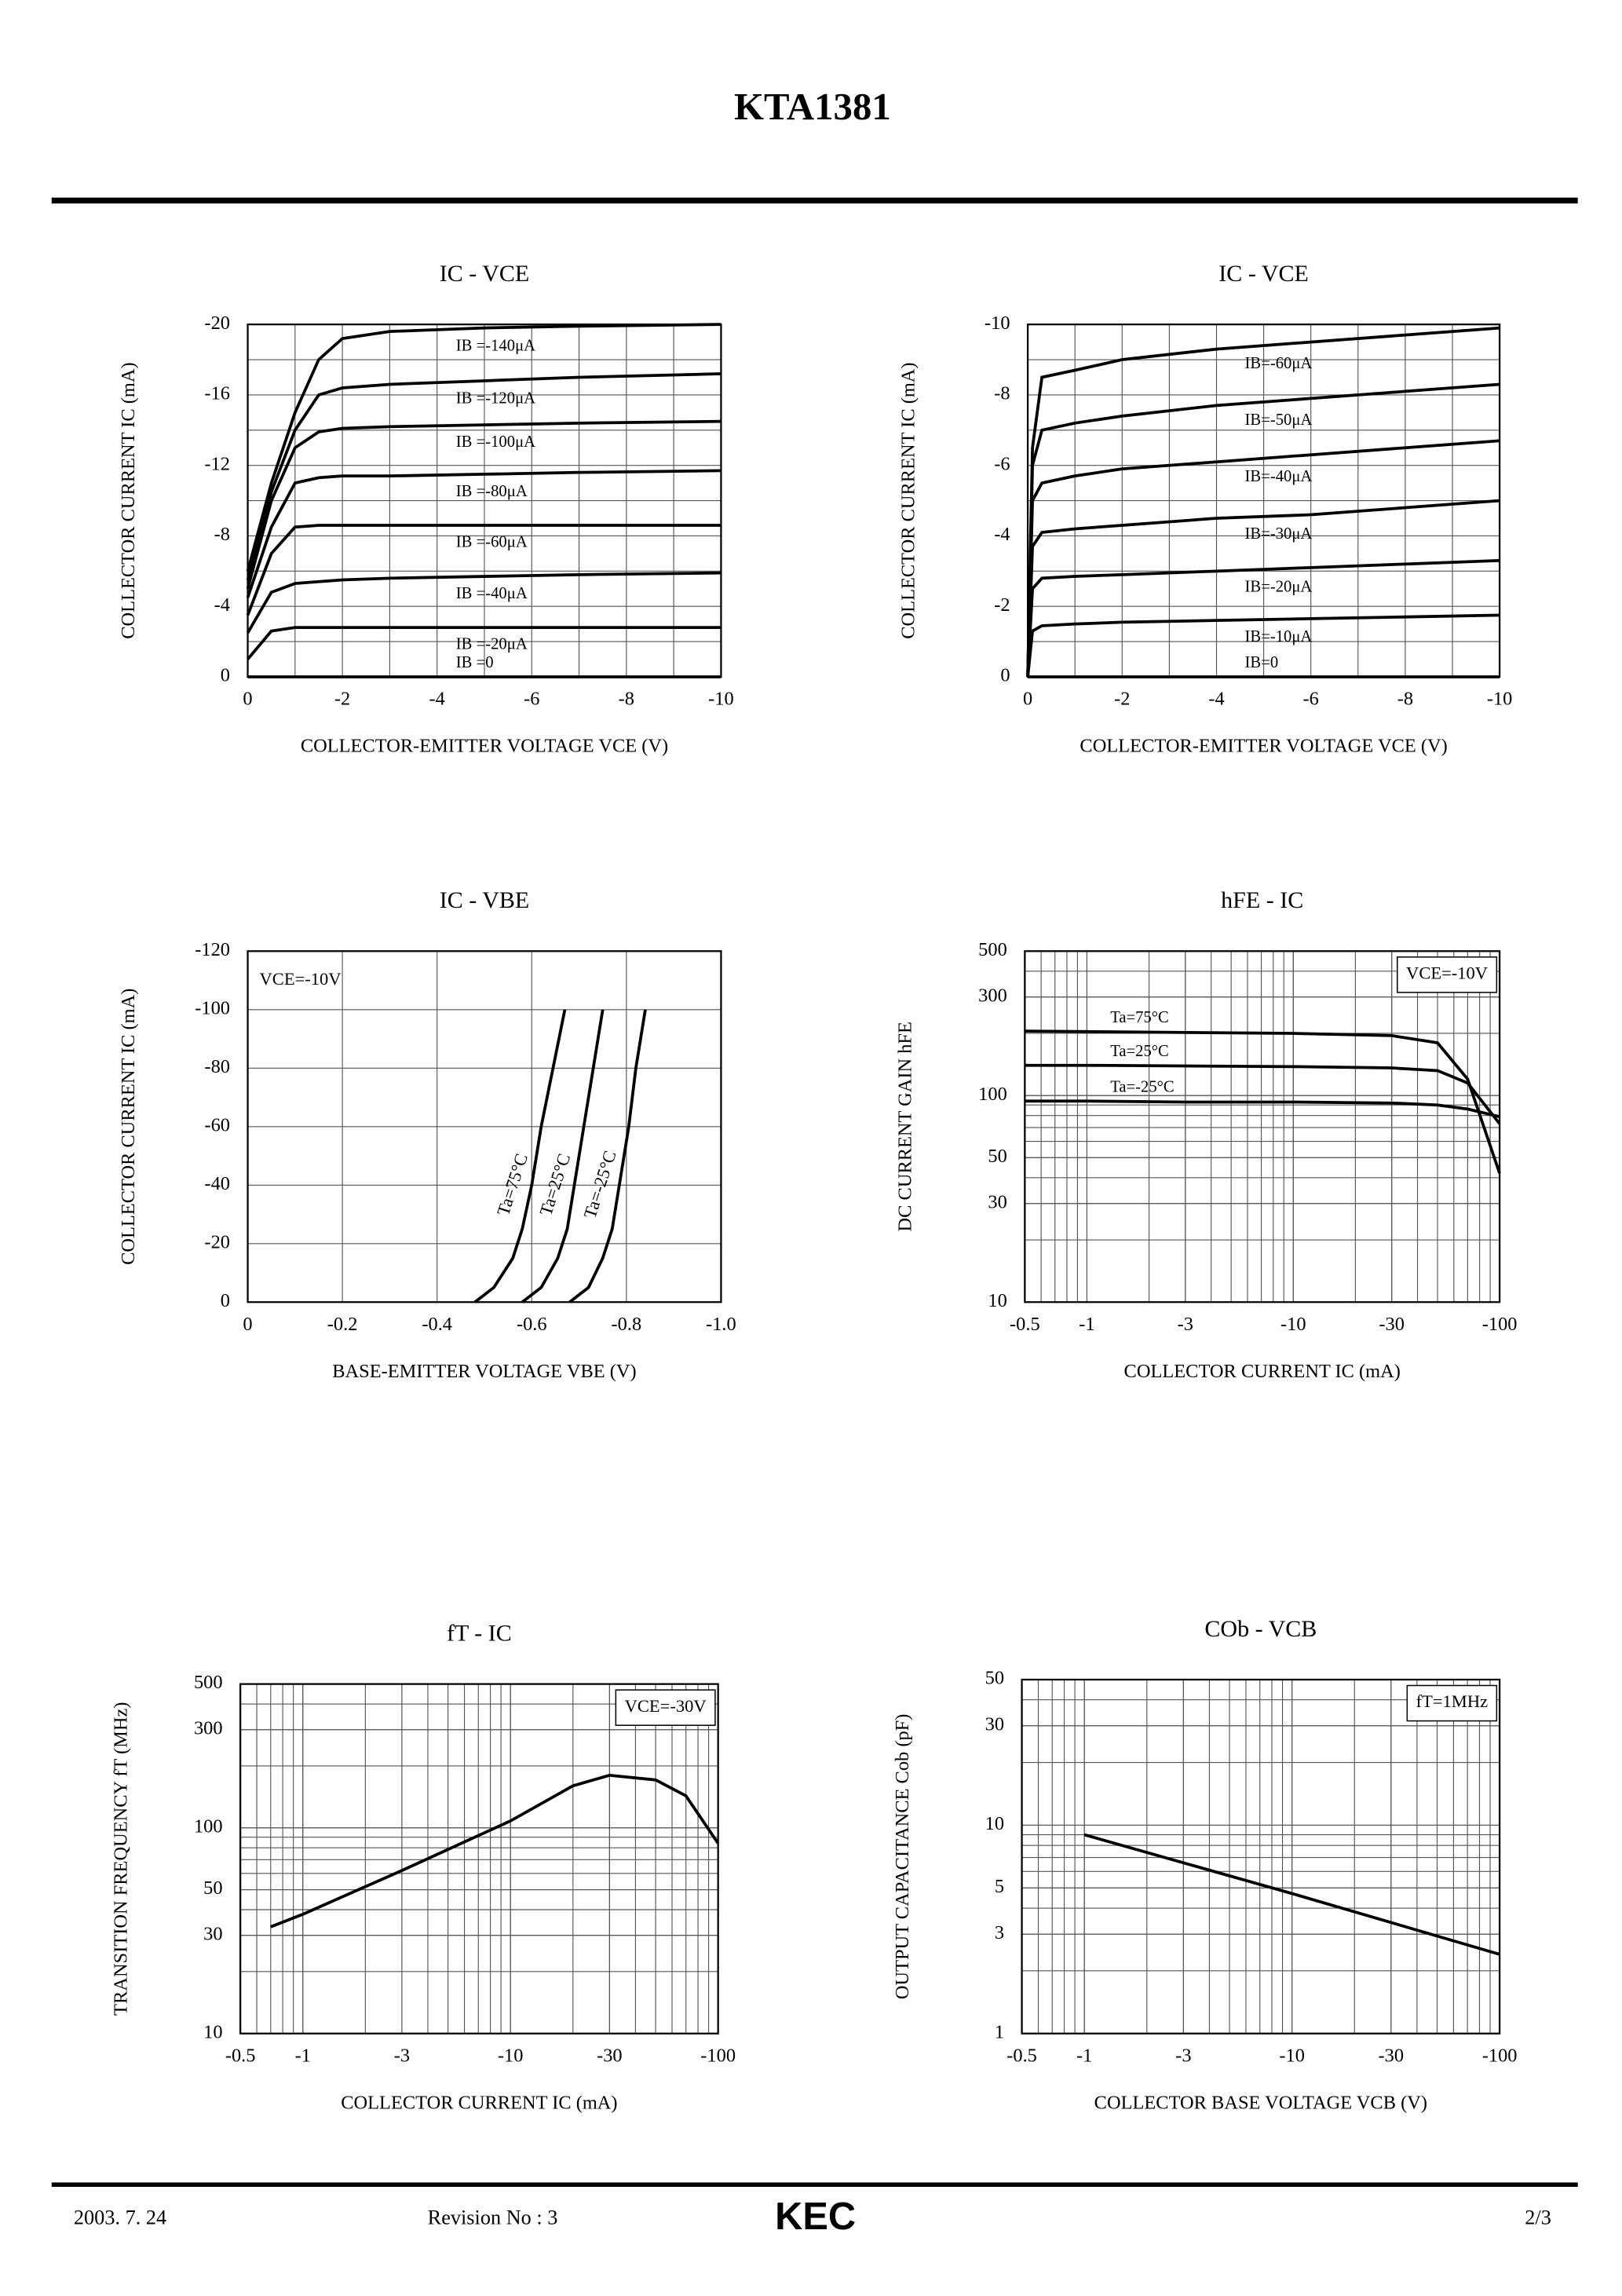  I want to click on footer-date: 2003. 7. 24, so click(120, 2217).